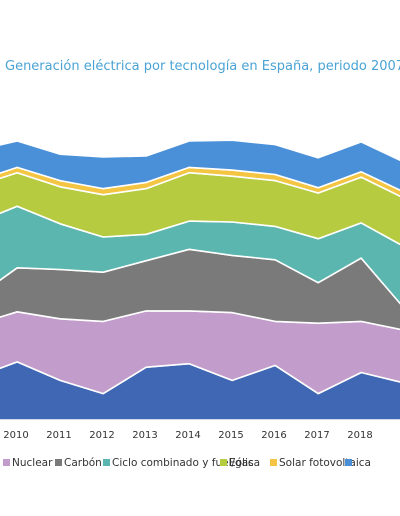  I want to click on legend-label: Solar fotovoltaica, so click(325, 463).